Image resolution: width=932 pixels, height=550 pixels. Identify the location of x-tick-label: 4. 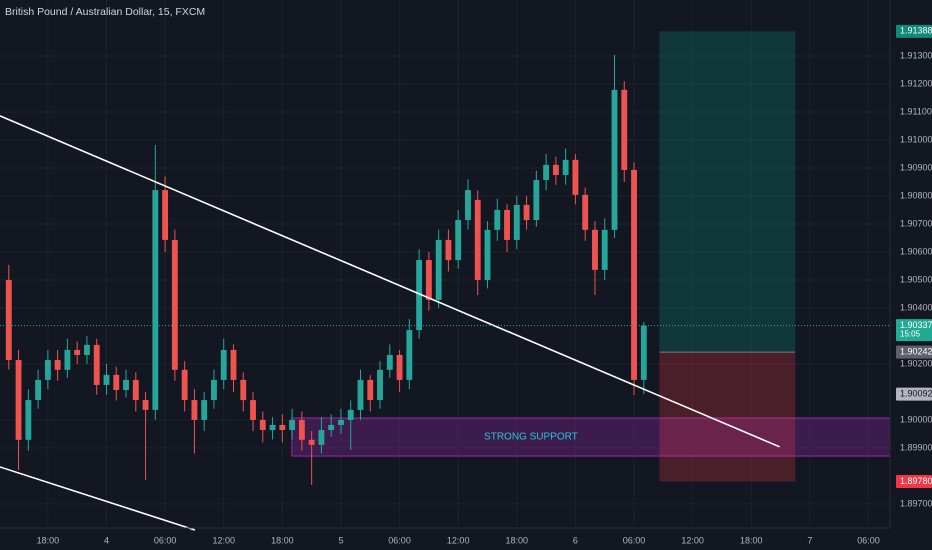
(106, 540).